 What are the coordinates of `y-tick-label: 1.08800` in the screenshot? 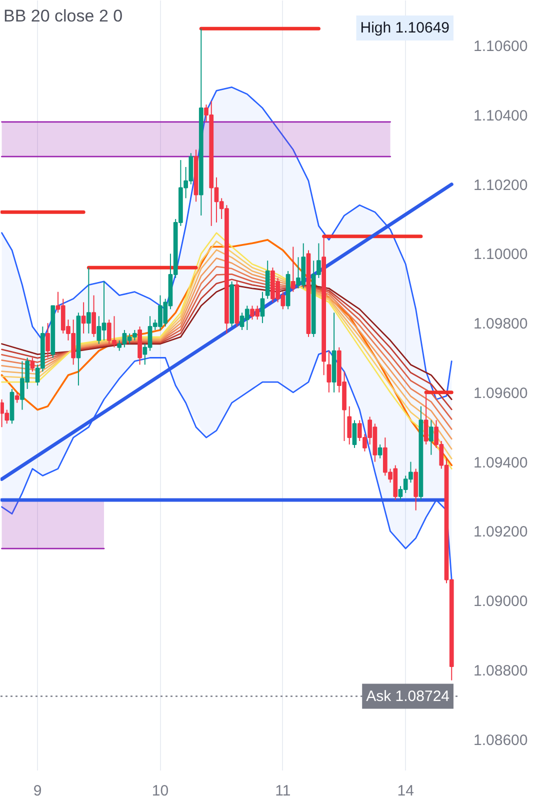 It's located at (501, 671).